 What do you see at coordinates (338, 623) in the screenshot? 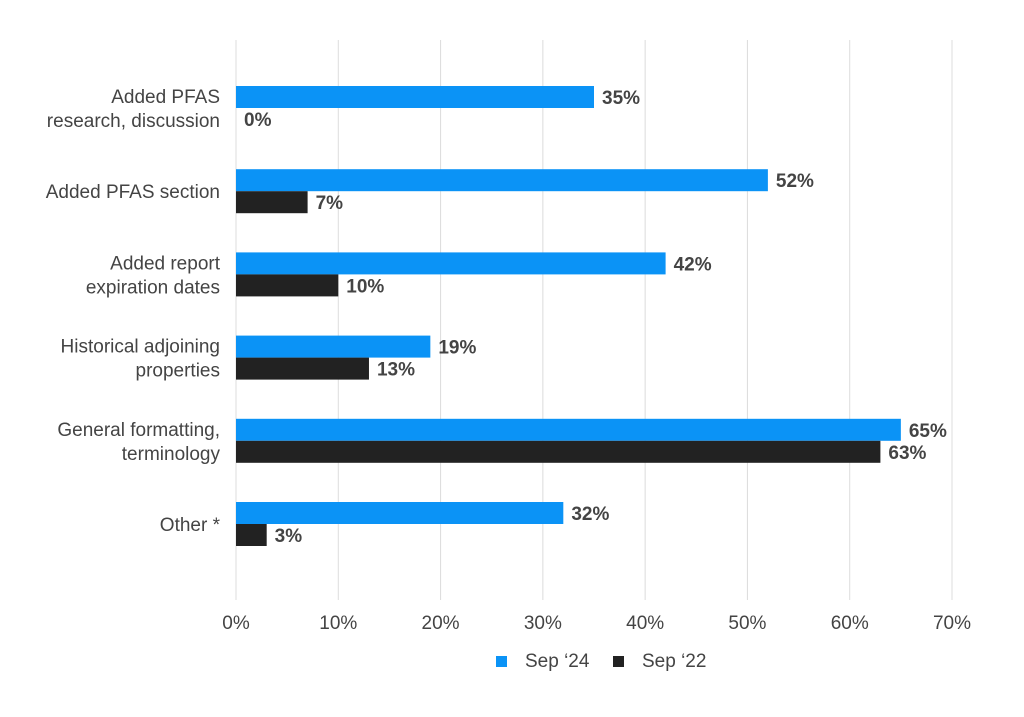
I see `x-tick-label: 10%` at bounding box center [338, 623].